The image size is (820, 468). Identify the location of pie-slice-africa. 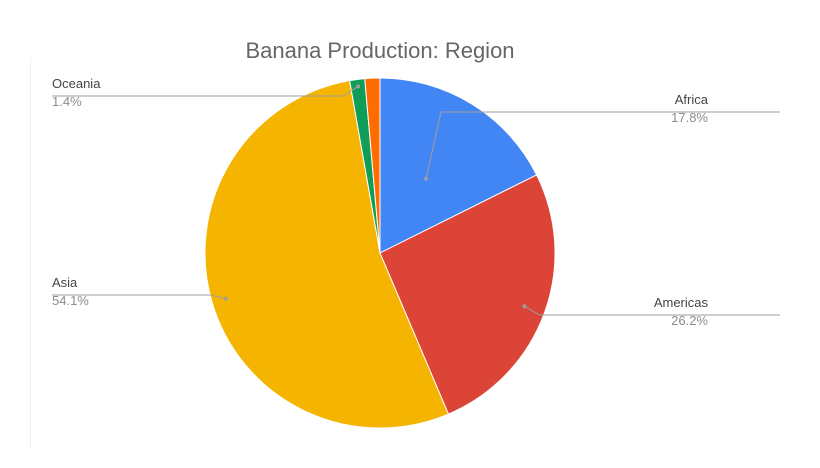
(458, 165).